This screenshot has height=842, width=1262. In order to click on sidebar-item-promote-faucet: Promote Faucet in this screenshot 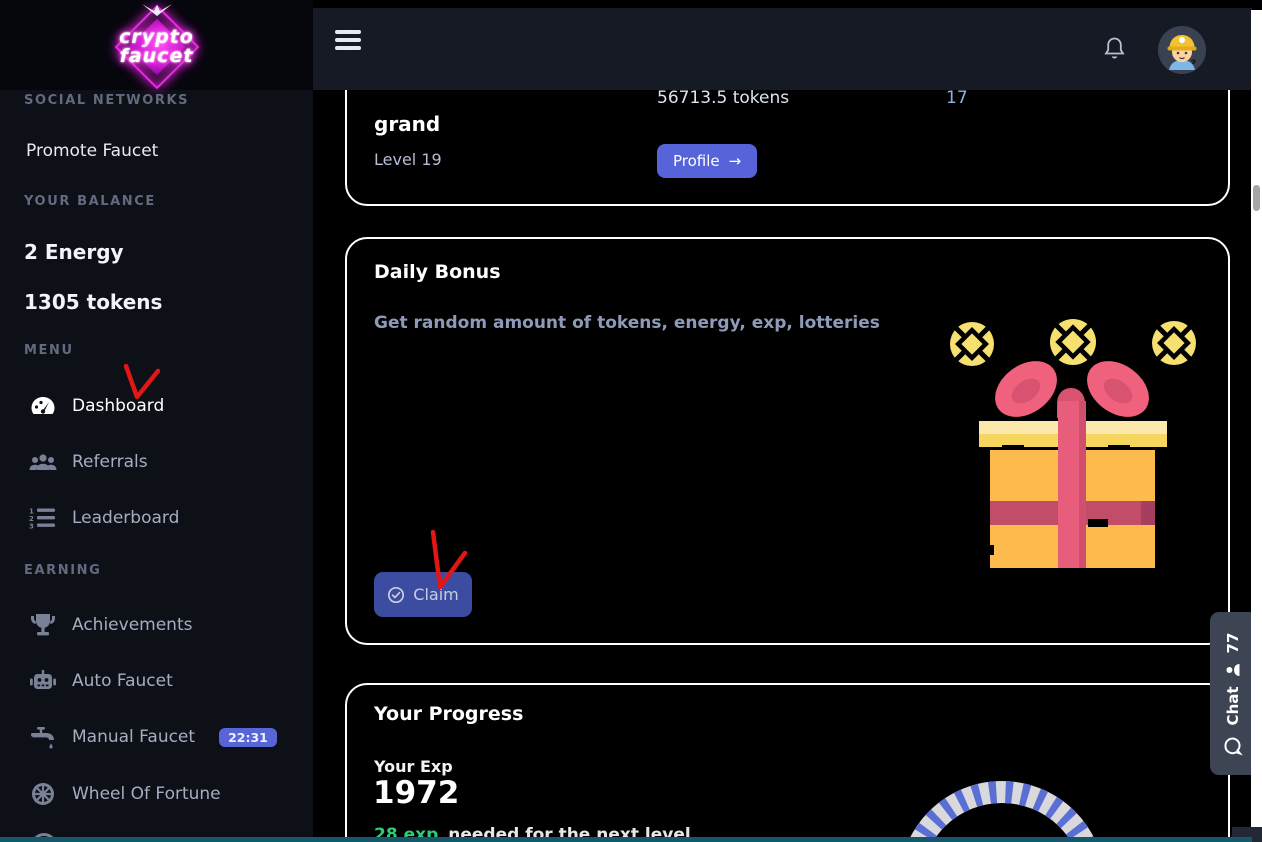, I will do `click(92, 151)`.